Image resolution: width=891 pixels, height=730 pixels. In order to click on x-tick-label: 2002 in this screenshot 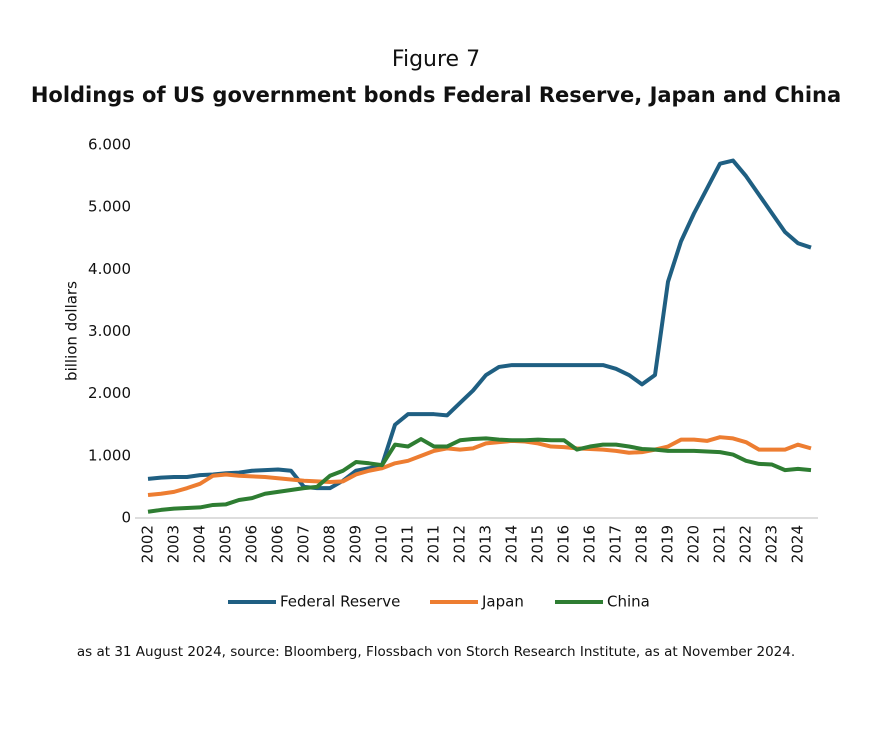, I will do `click(148, 544)`.